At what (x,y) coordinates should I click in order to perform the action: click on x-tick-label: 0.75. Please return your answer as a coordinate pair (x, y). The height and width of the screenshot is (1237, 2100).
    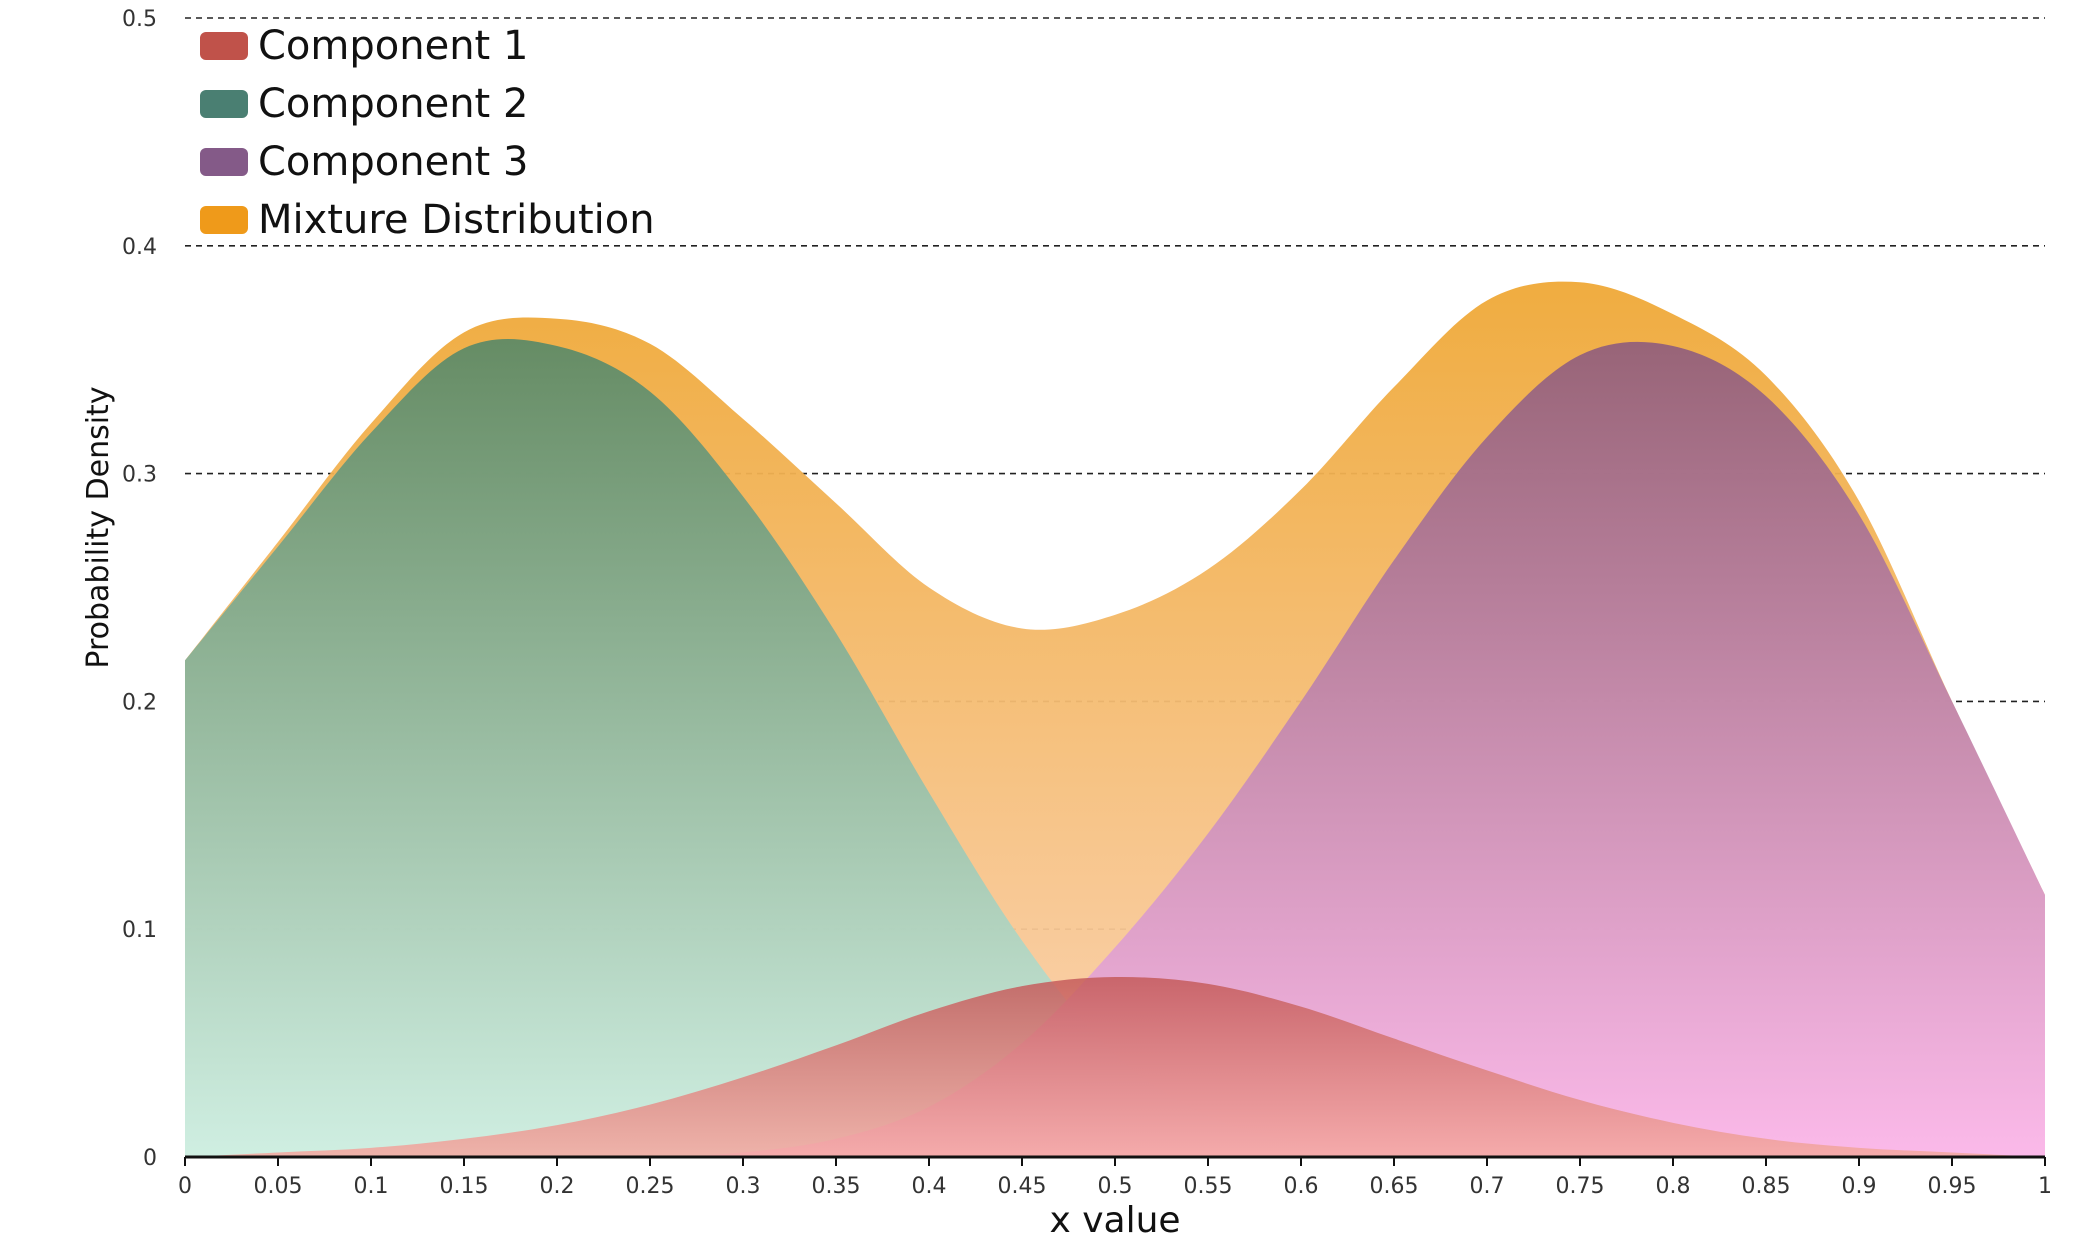
    Looking at the image, I should click on (1580, 1186).